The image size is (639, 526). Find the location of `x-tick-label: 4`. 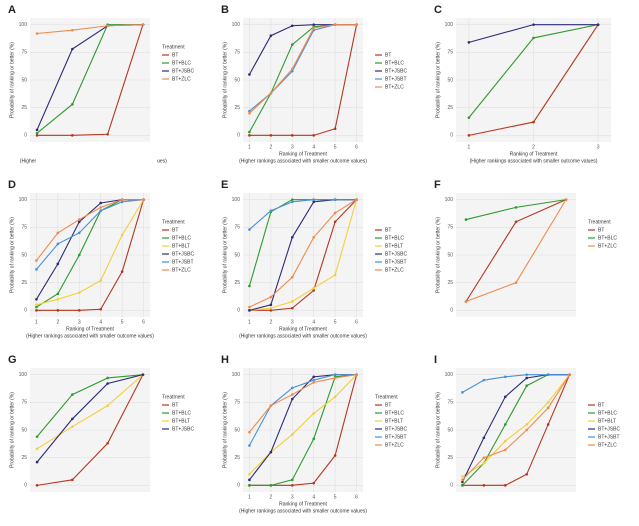

x-tick-label: 4 is located at coordinates (313, 497).